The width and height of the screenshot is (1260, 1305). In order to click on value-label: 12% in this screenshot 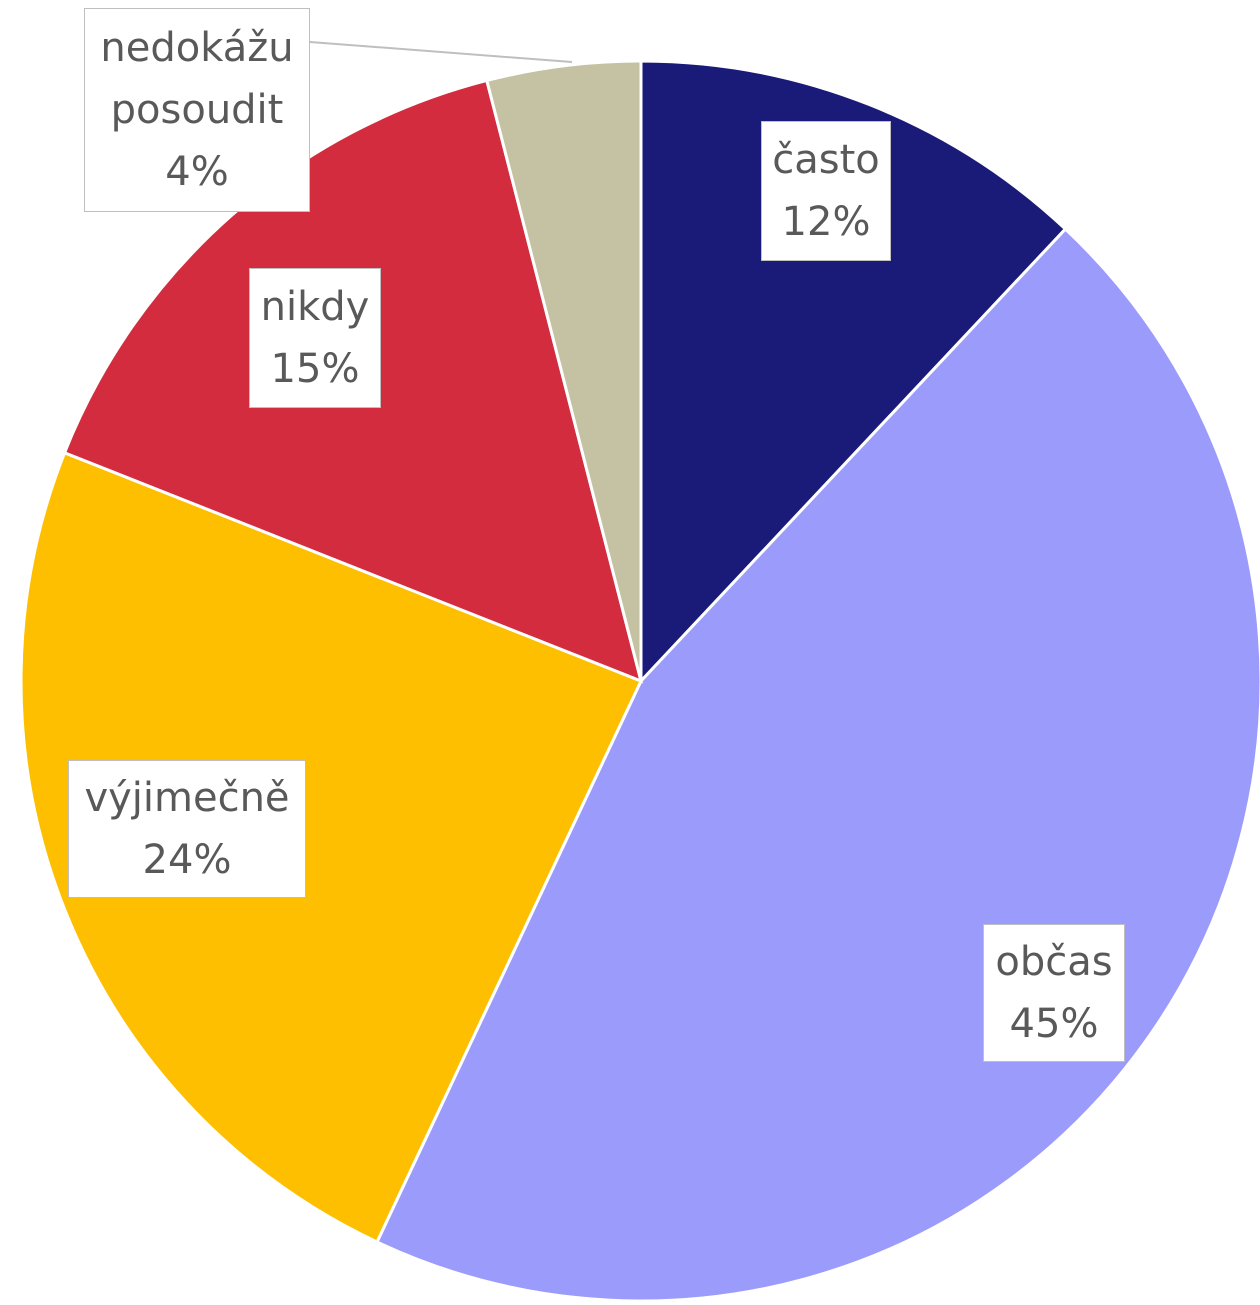, I will do `click(826, 222)`.